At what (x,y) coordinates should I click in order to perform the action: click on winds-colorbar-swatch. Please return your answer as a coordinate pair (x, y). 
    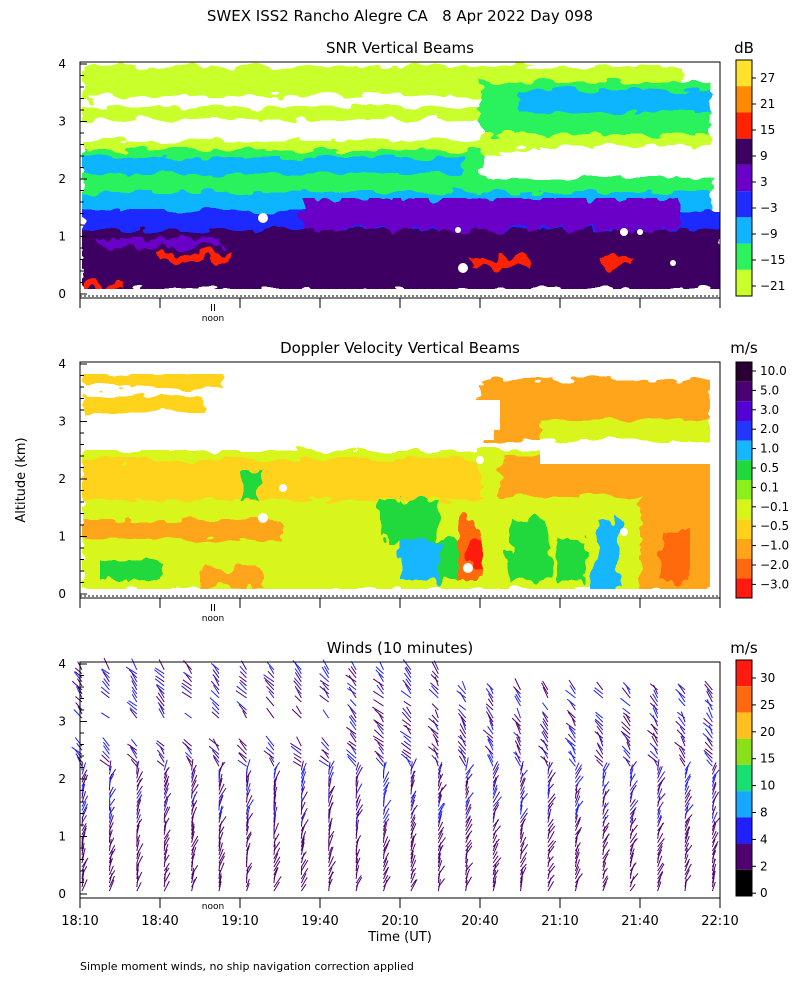
    Looking at the image, I should click on (744, 673).